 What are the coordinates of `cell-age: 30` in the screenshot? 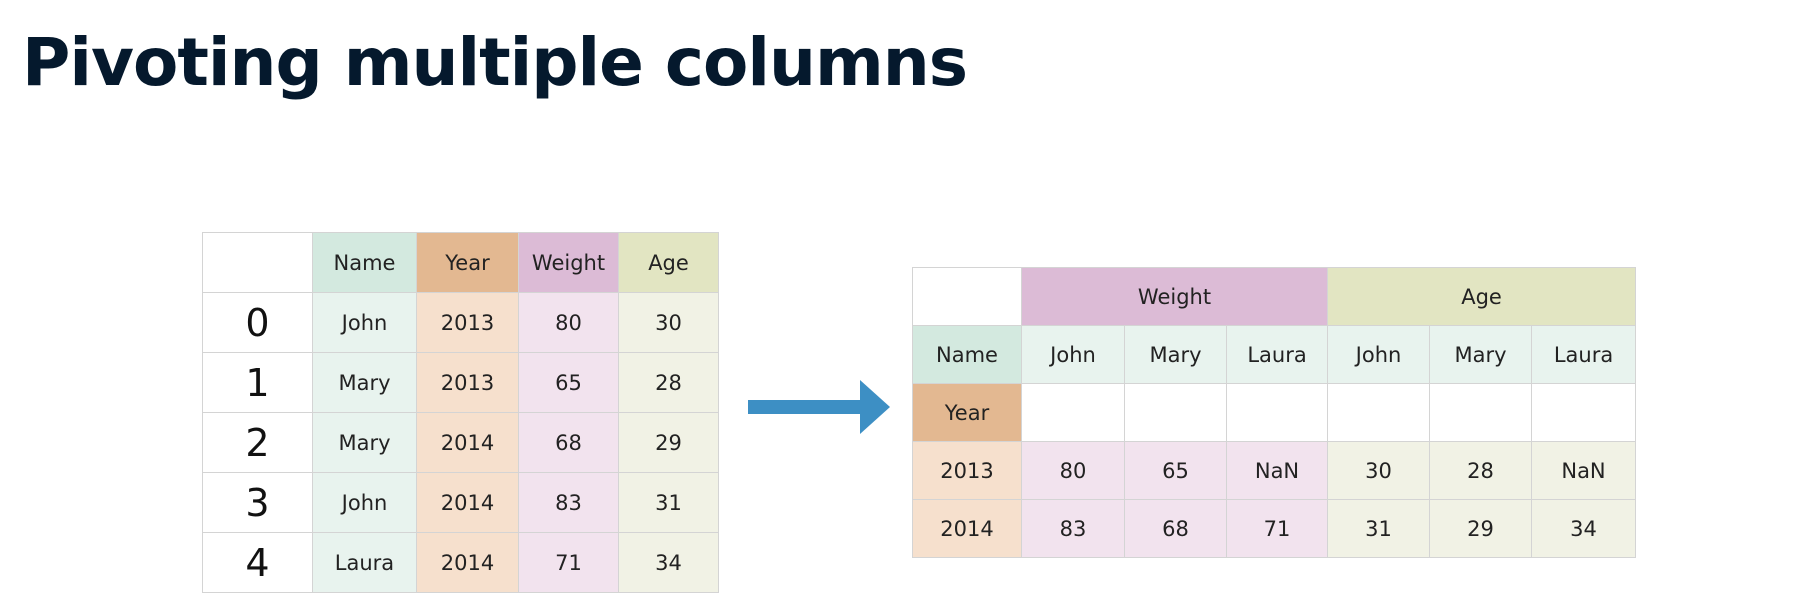 It's located at (668, 322).